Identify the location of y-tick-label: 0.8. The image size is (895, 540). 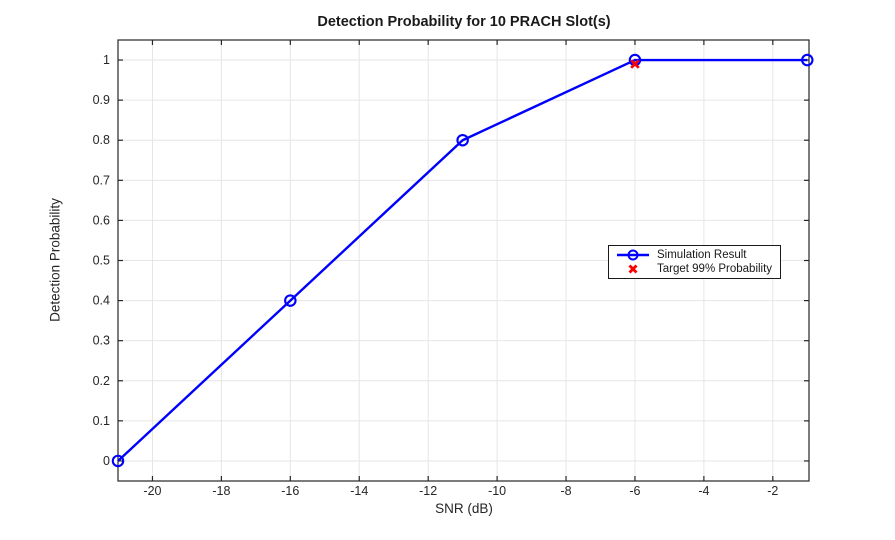
(101, 140).